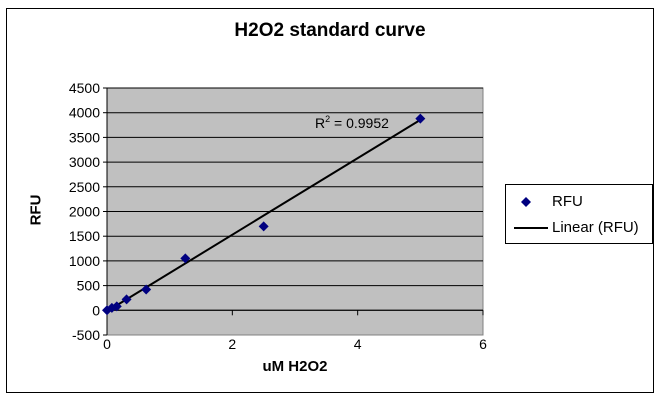 This screenshot has width=660, height=400. I want to click on y-tick-label: 4000, so click(84, 113).